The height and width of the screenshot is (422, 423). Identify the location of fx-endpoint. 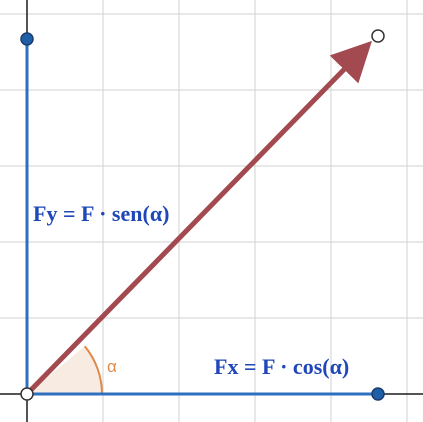
(378, 394).